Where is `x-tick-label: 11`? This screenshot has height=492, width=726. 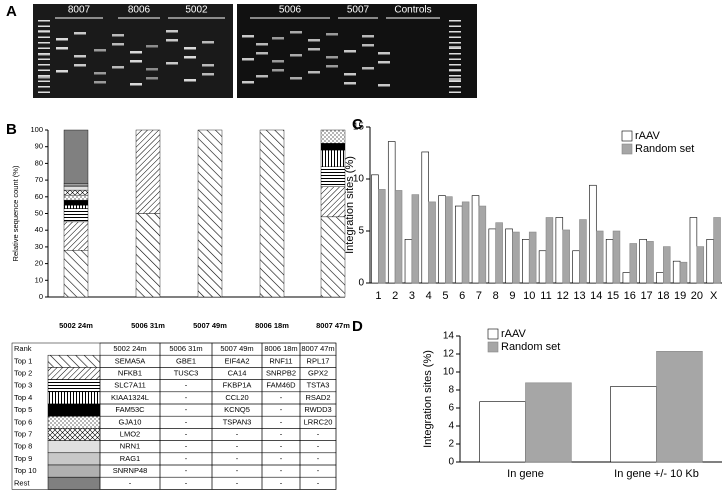 x-tick-label: 11 is located at coordinates (545, 296).